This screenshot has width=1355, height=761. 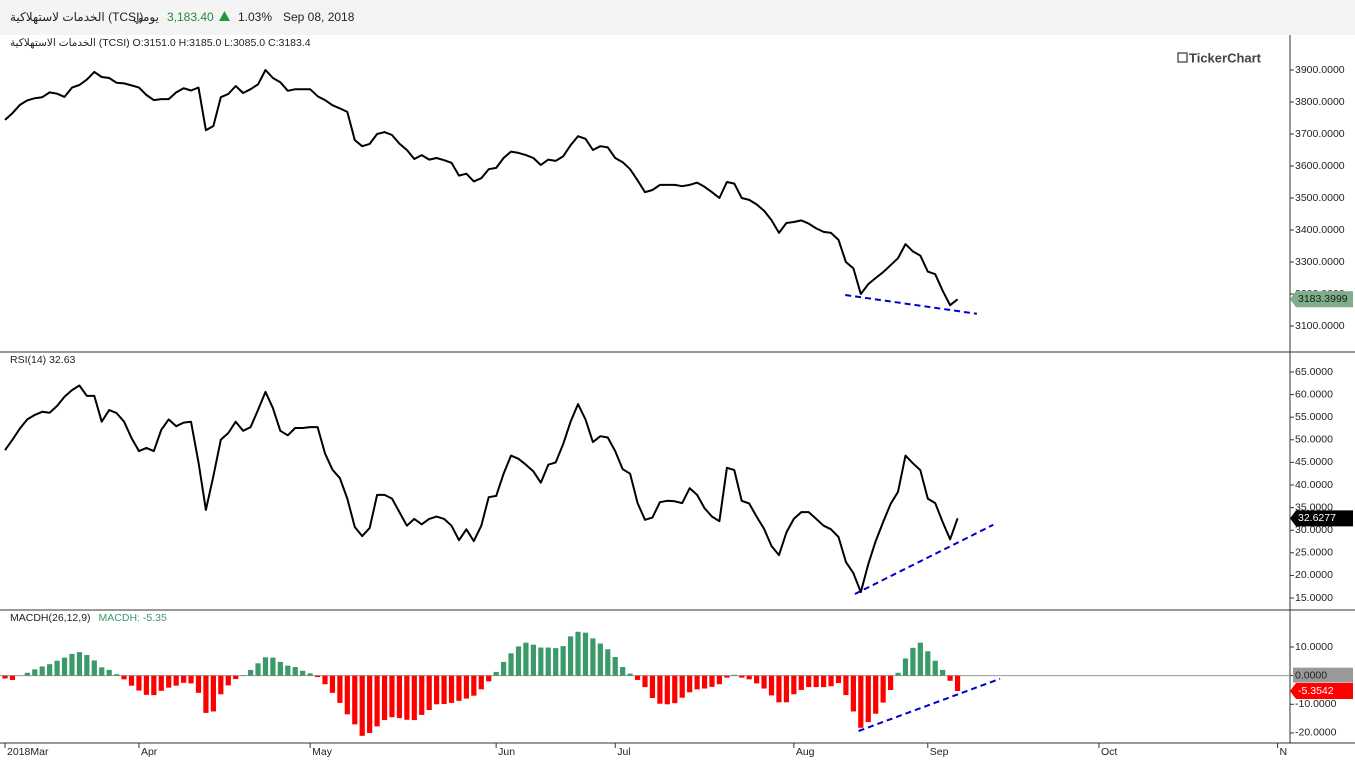 What do you see at coordinates (805, 752) in the screenshot?
I see `x-tick-label: Aug` at bounding box center [805, 752].